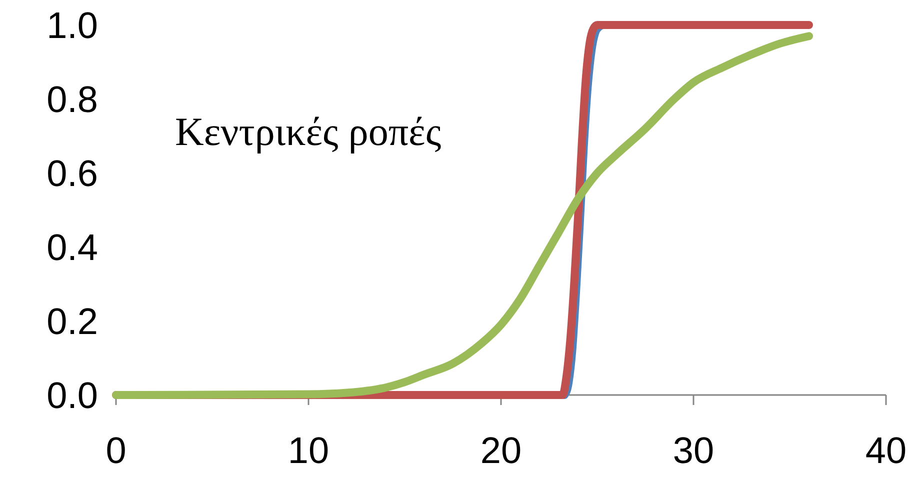 The width and height of the screenshot is (913, 477). Describe the element at coordinates (72, 321) in the screenshot. I see `y-tick-label: 0.2` at that location.